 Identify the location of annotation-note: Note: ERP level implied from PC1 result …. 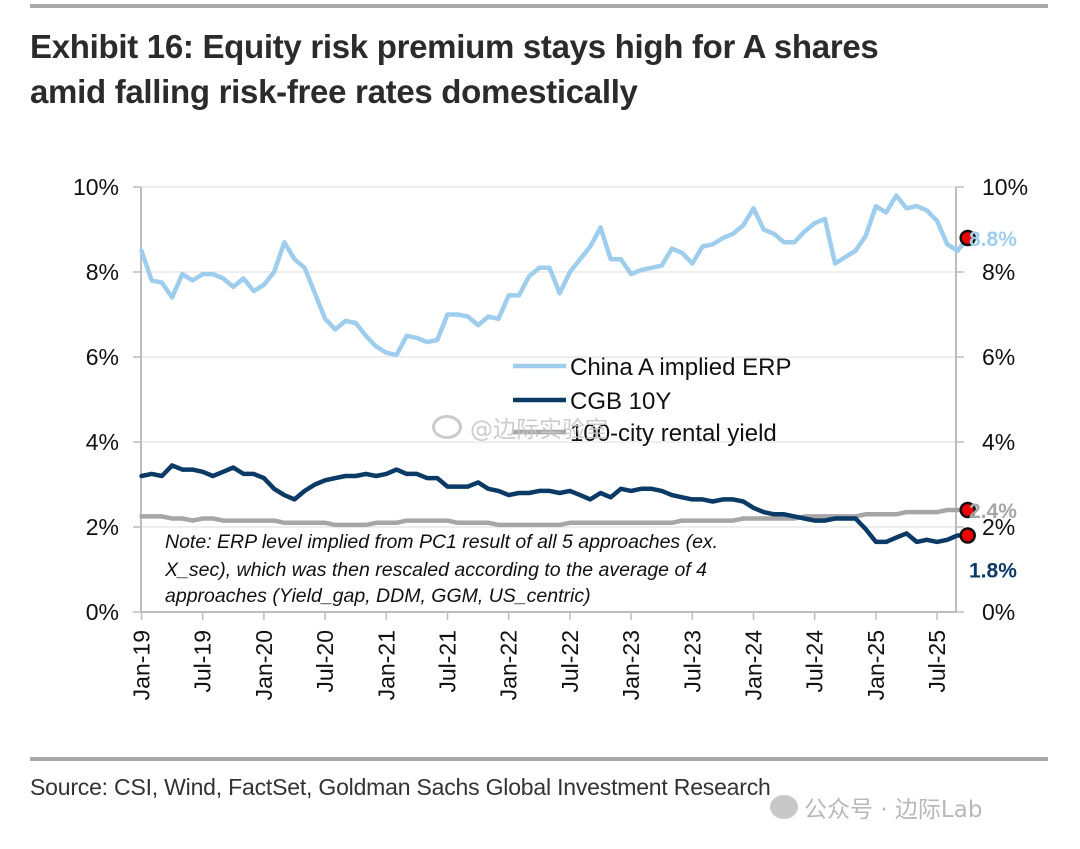
(441, 569).